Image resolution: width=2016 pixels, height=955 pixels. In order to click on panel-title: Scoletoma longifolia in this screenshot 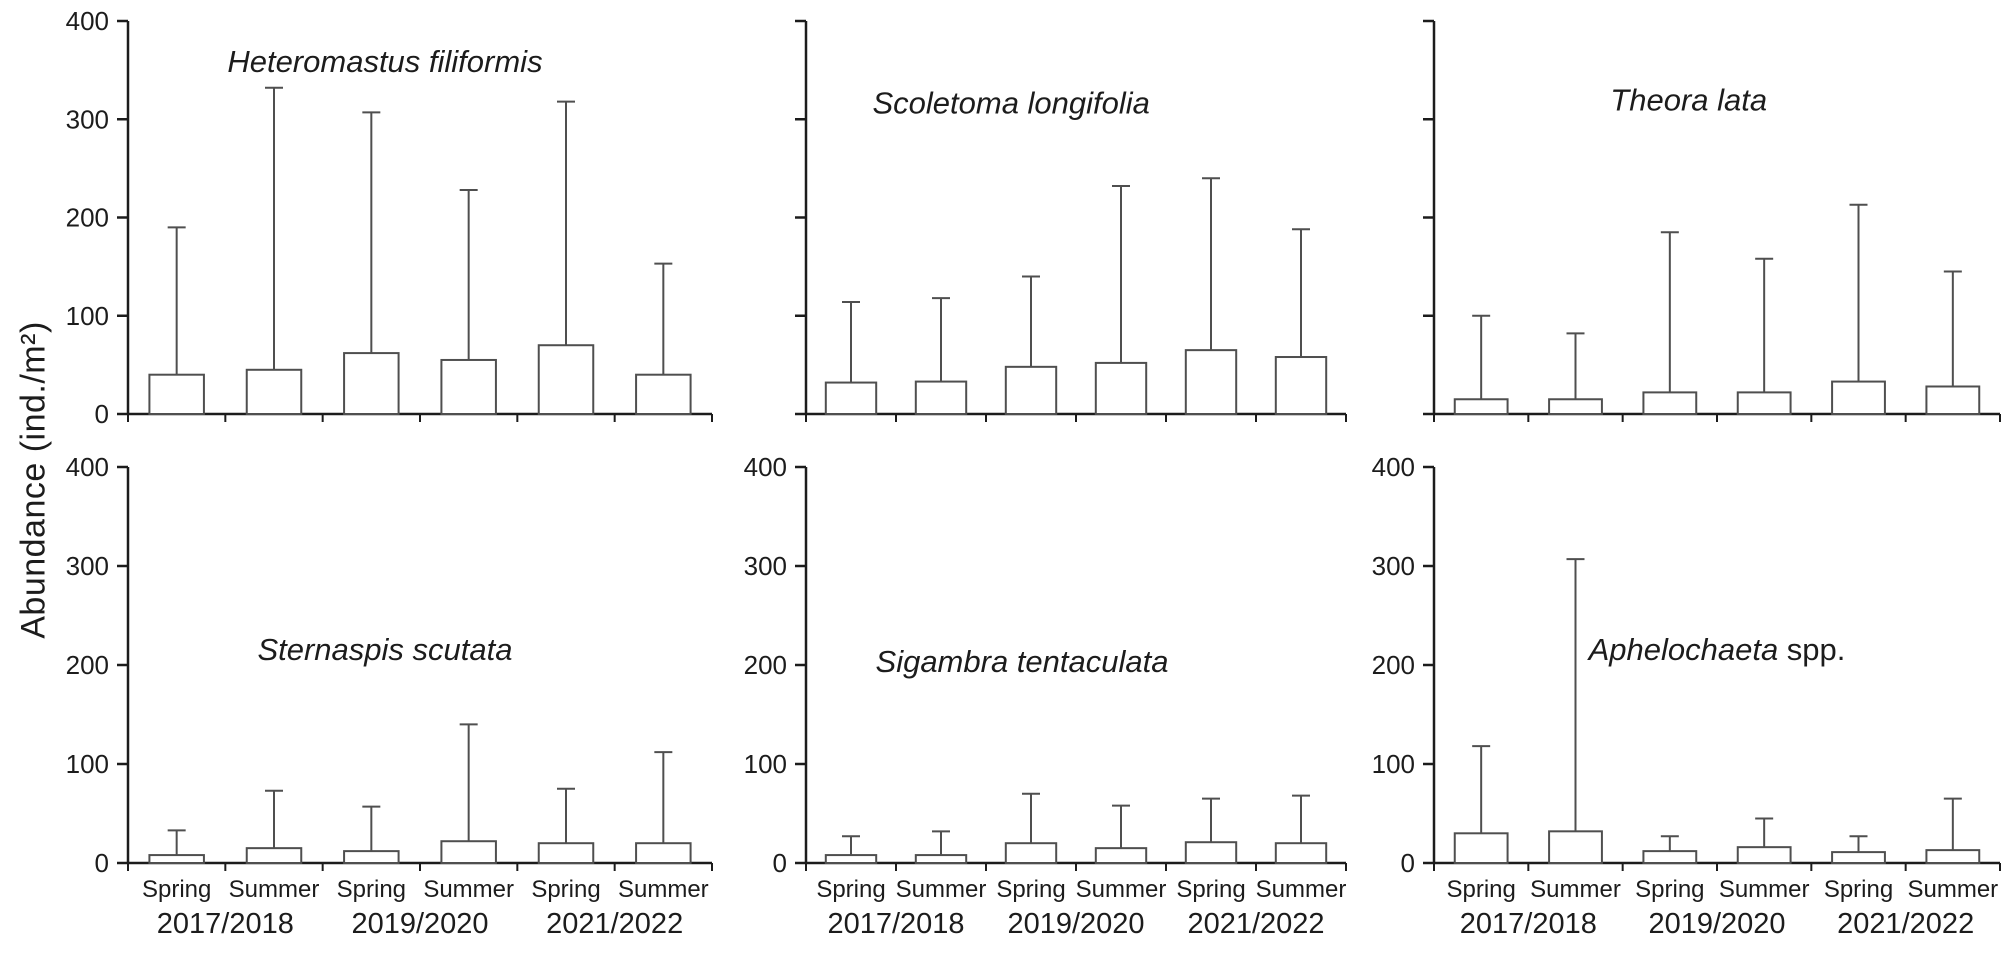, I will do `click(1010, 102)`.